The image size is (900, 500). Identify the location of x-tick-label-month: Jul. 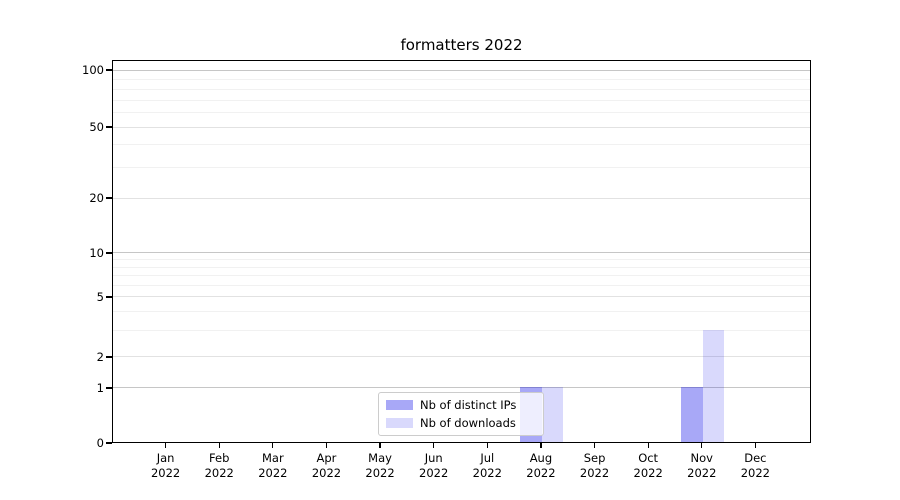
(487, 458).